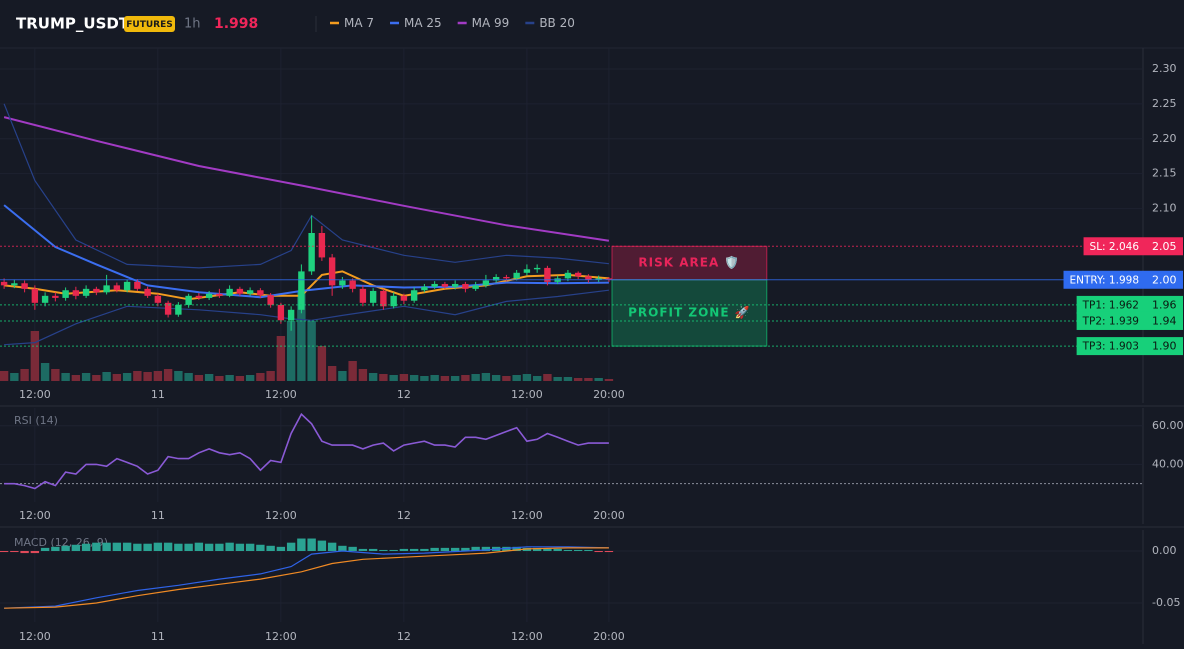 This screenshot has width=1184, height=649. Describe the element at coordinates (1164, 138) in the screenshot. I see `y-tick-label: 2.20` at that location.